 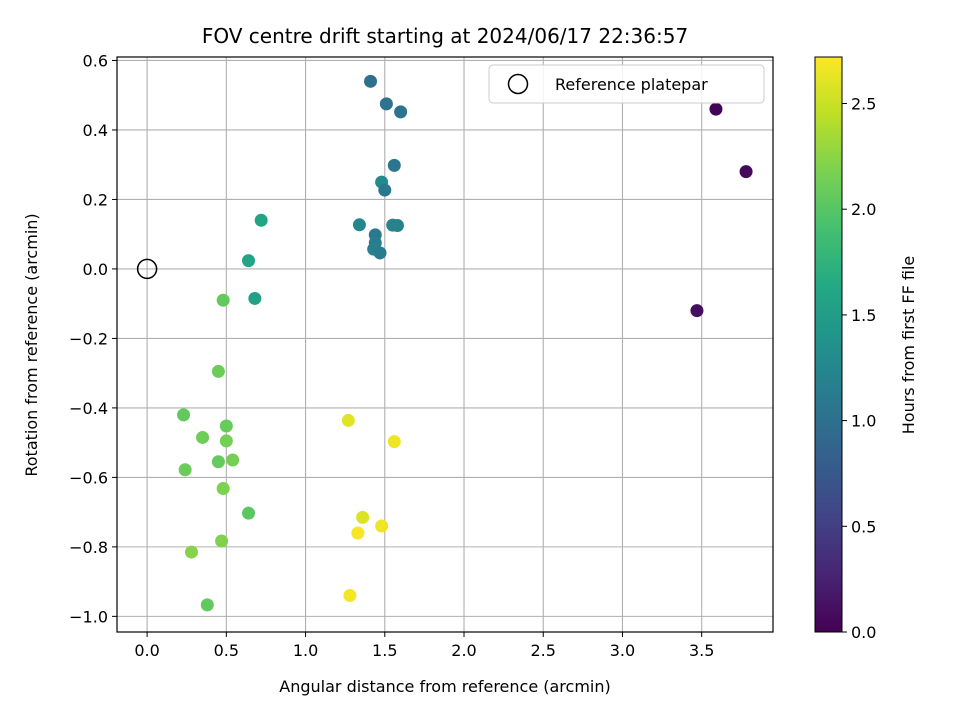 I want to click on x-tick-label: 3.5, so click(x=701, y=650).